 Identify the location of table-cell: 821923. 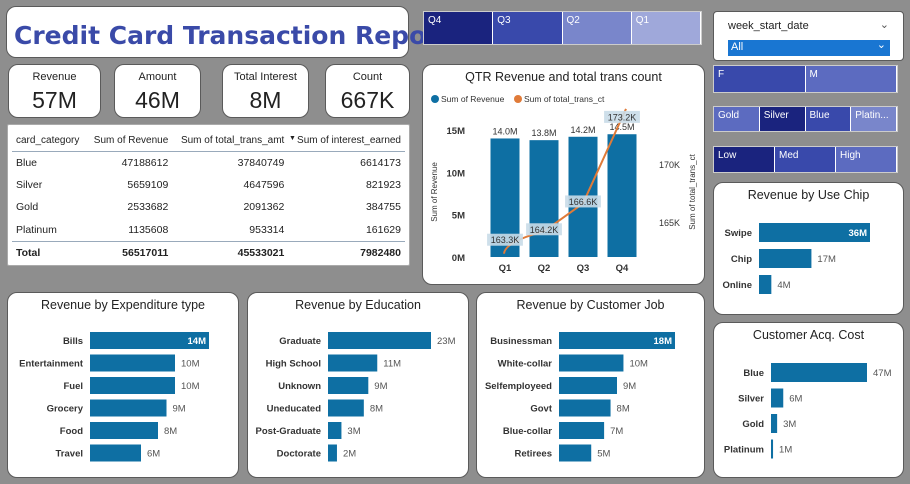
(383, 184).